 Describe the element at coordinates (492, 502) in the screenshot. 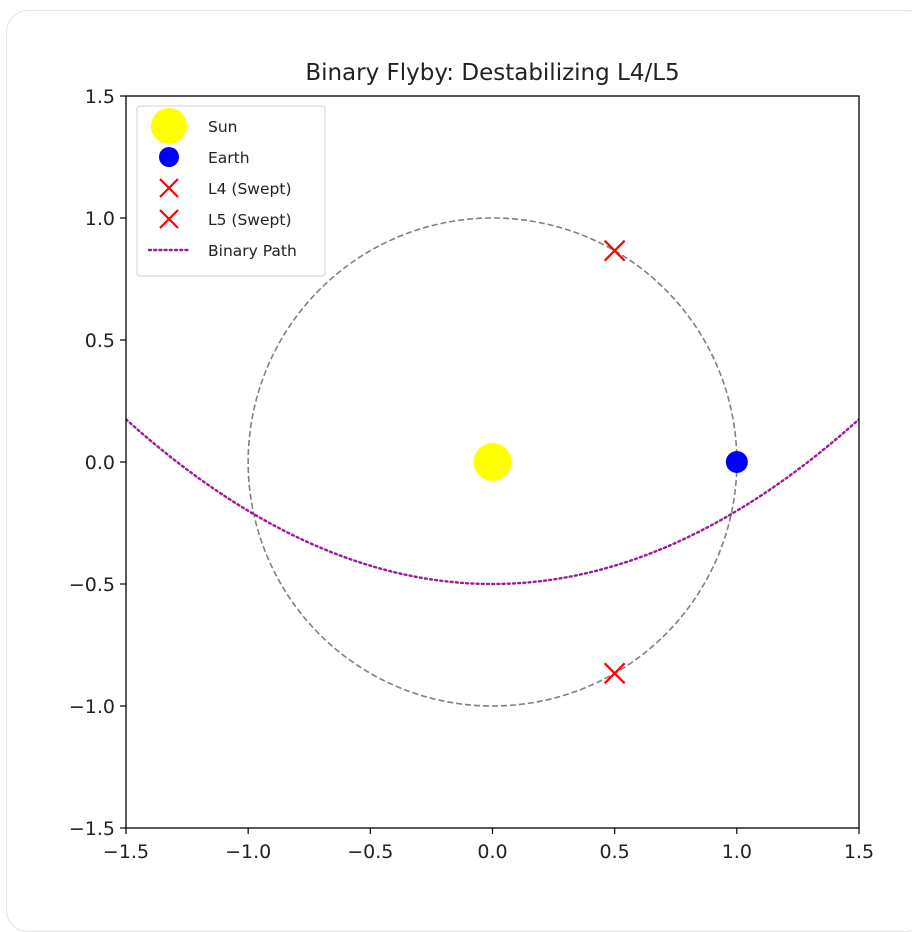

I see `binary-path-line` at that location.